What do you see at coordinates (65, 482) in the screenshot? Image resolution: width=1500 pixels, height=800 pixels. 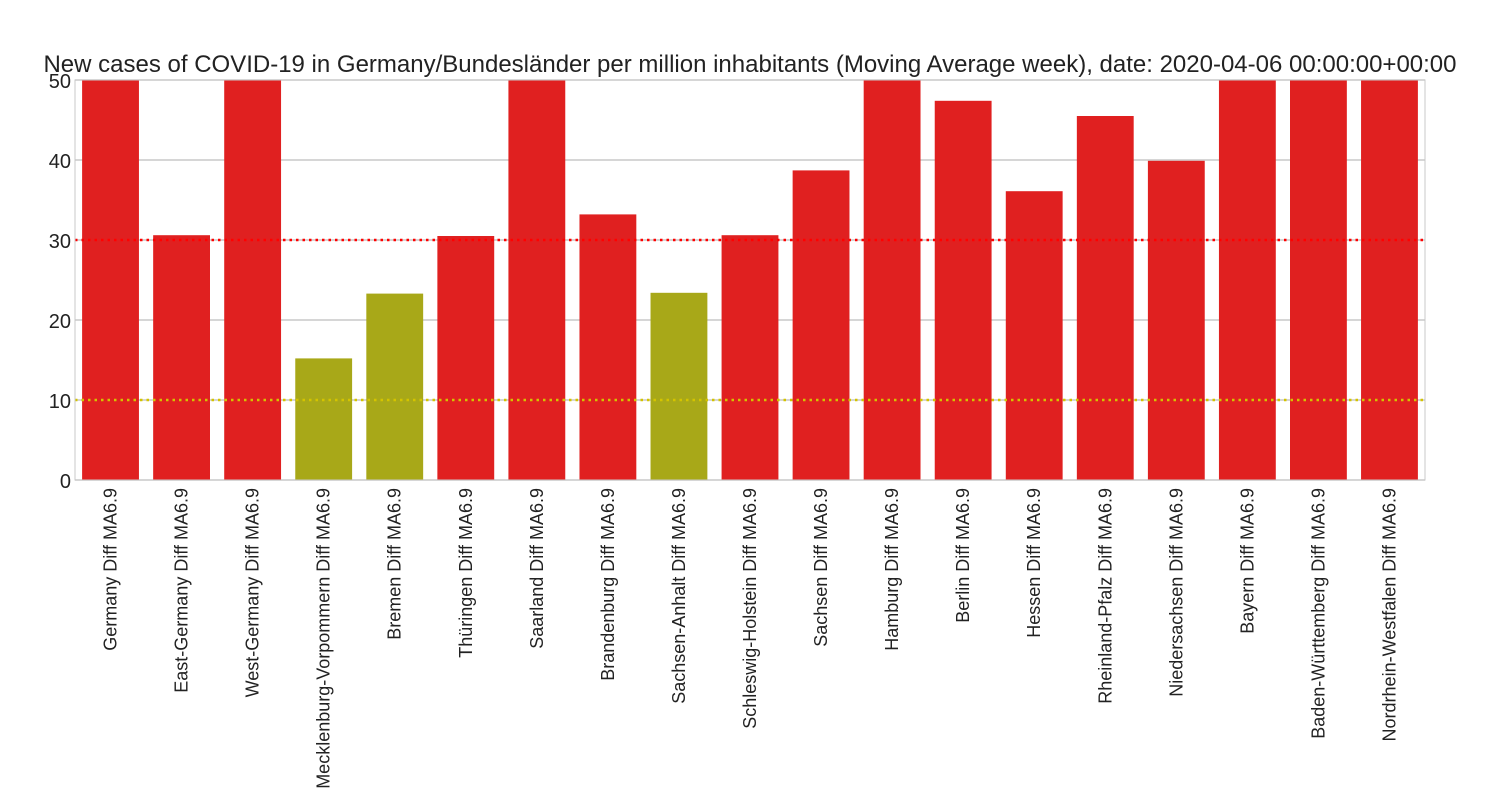 I see `y-tick-label: 0` at bounding box center [65, 482].